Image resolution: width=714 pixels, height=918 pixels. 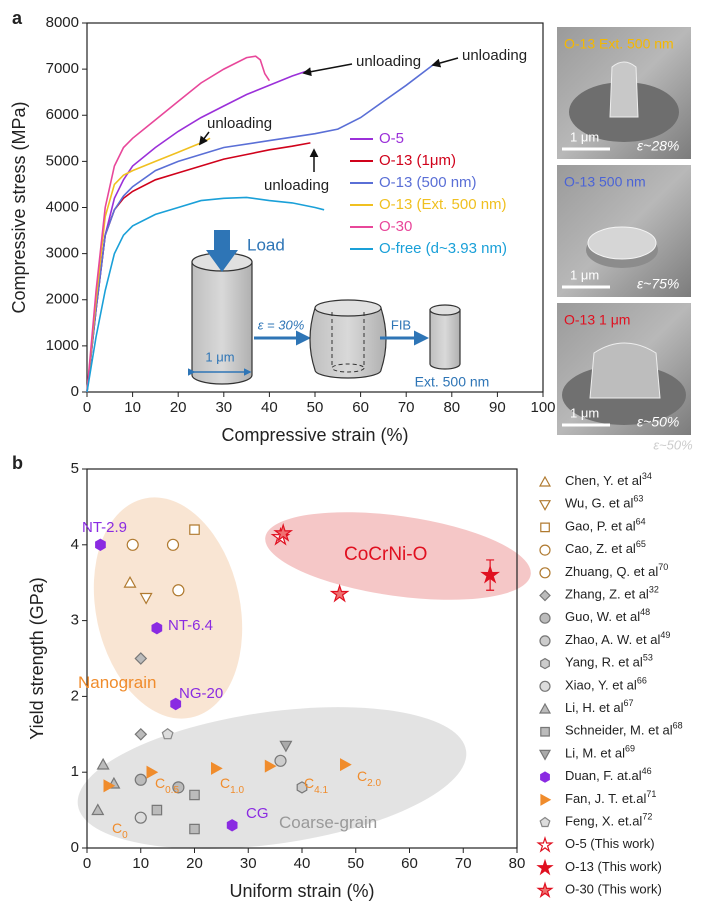 I want to click on legend-label: Cao, Z. et al65, so click(x=605, y=547).